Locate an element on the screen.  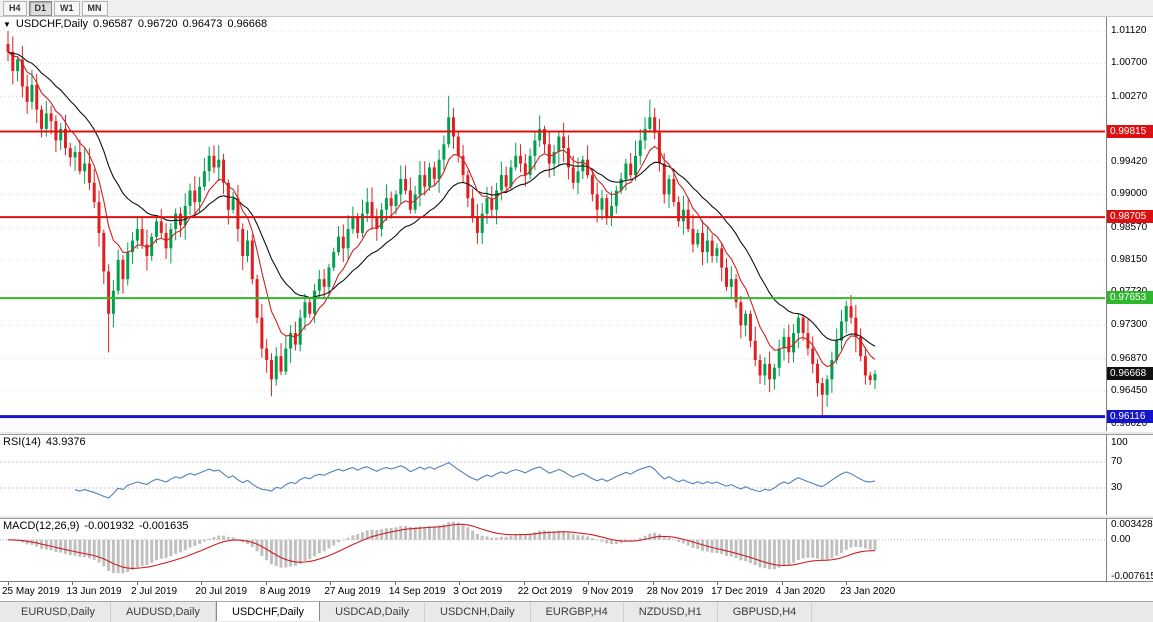
date-label: 9 Nov 2019 is located at coordinates (608, 591).